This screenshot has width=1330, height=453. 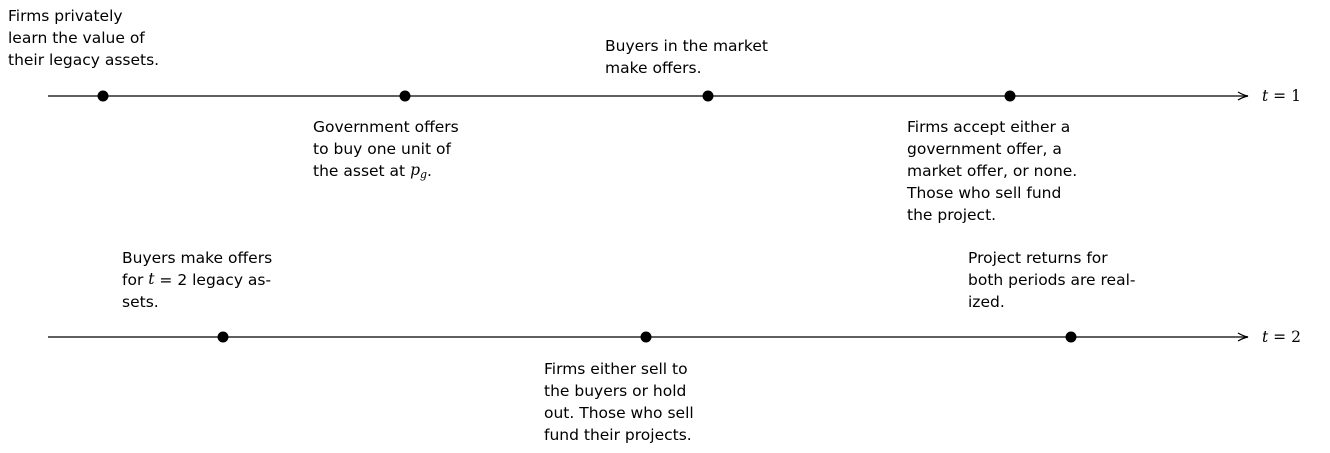 What do you see at coordinates (212, 280) in the screenshot?
I see `text-segment: = 2 legacy as-` at bounding box center [212, 280].